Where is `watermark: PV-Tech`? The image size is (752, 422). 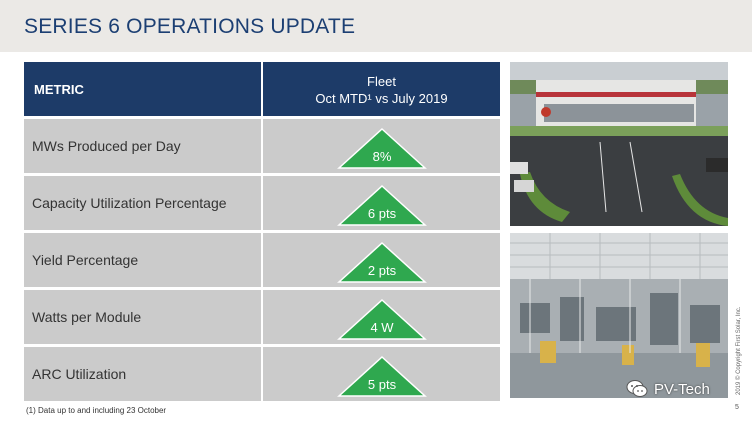 watermark: PV-Tech is located at coordinates (668, 389).